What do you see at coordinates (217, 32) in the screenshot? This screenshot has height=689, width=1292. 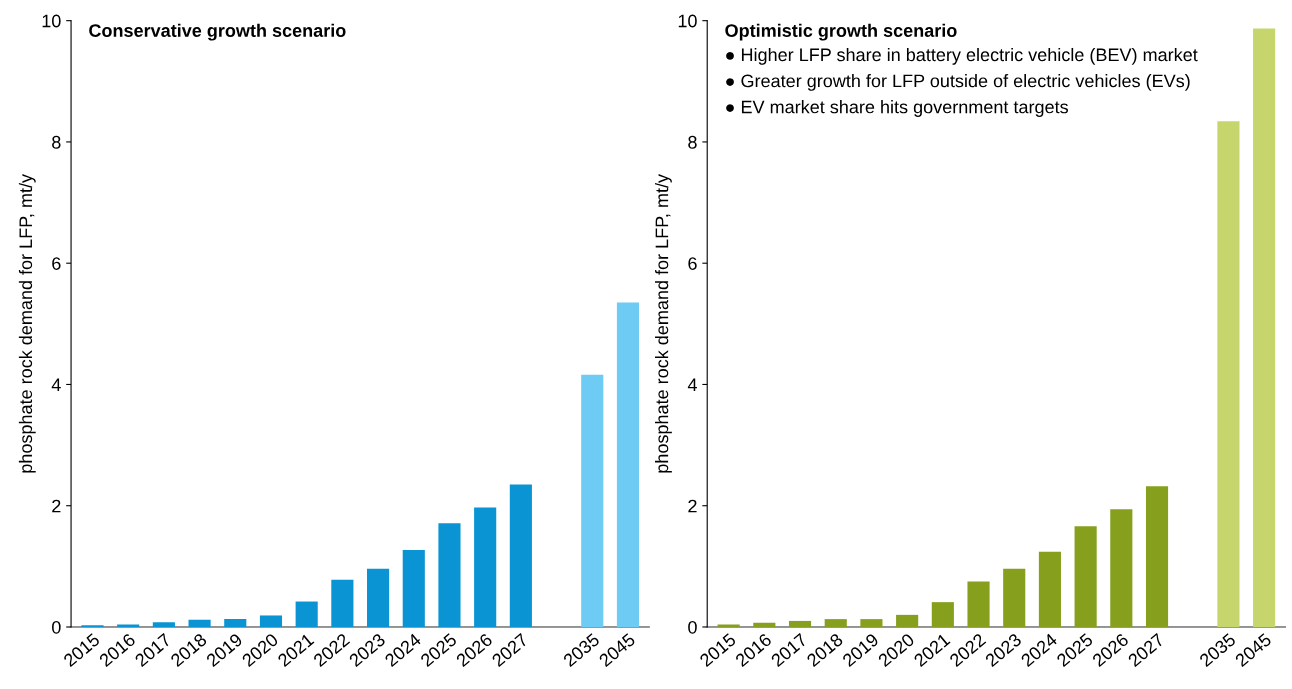 I see `chart-title: Conservative growth scenario` at bounding box center [217, 32].